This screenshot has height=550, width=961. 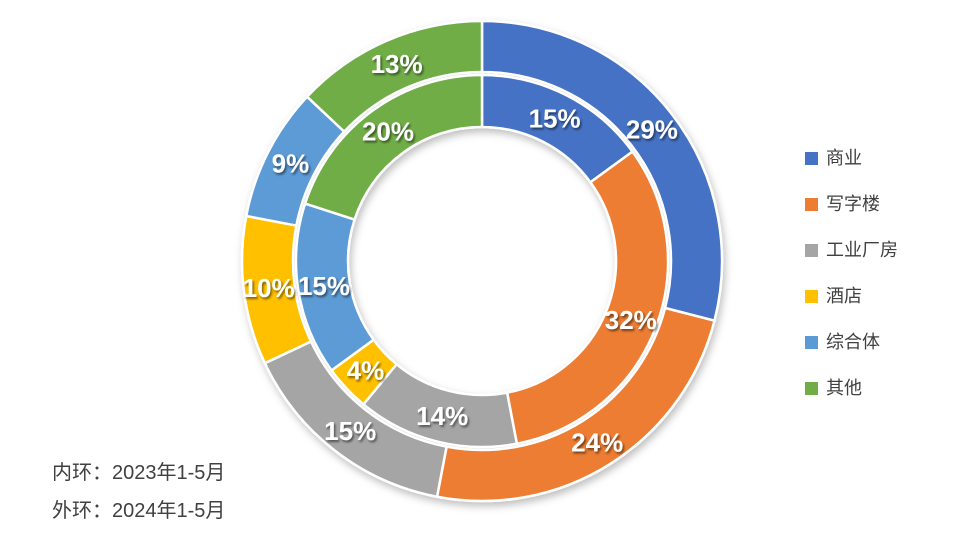 What do you see at coordinates (587, 297) in the screenshot?
I see `inner-ring-slice-office-building` at bounding box center [587, 297].